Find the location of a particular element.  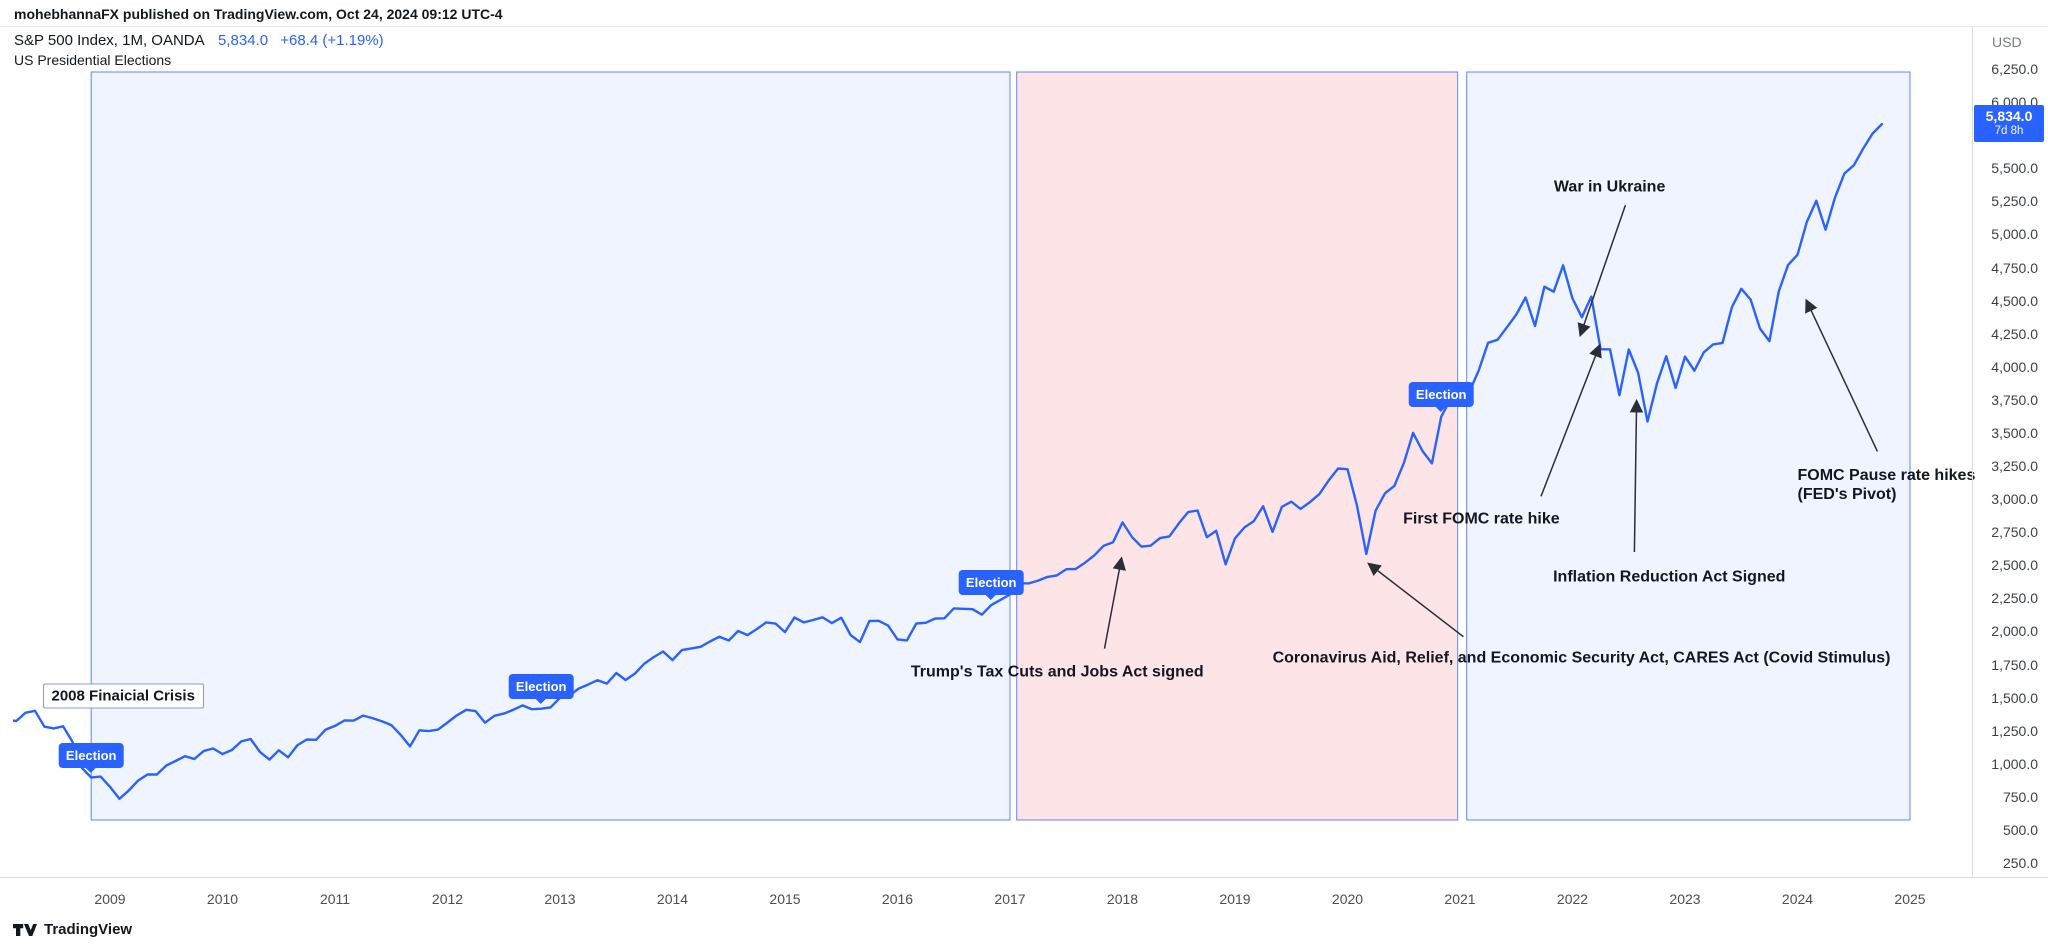

time-axis-label: 2020 is located at coordinates (1347, 899).